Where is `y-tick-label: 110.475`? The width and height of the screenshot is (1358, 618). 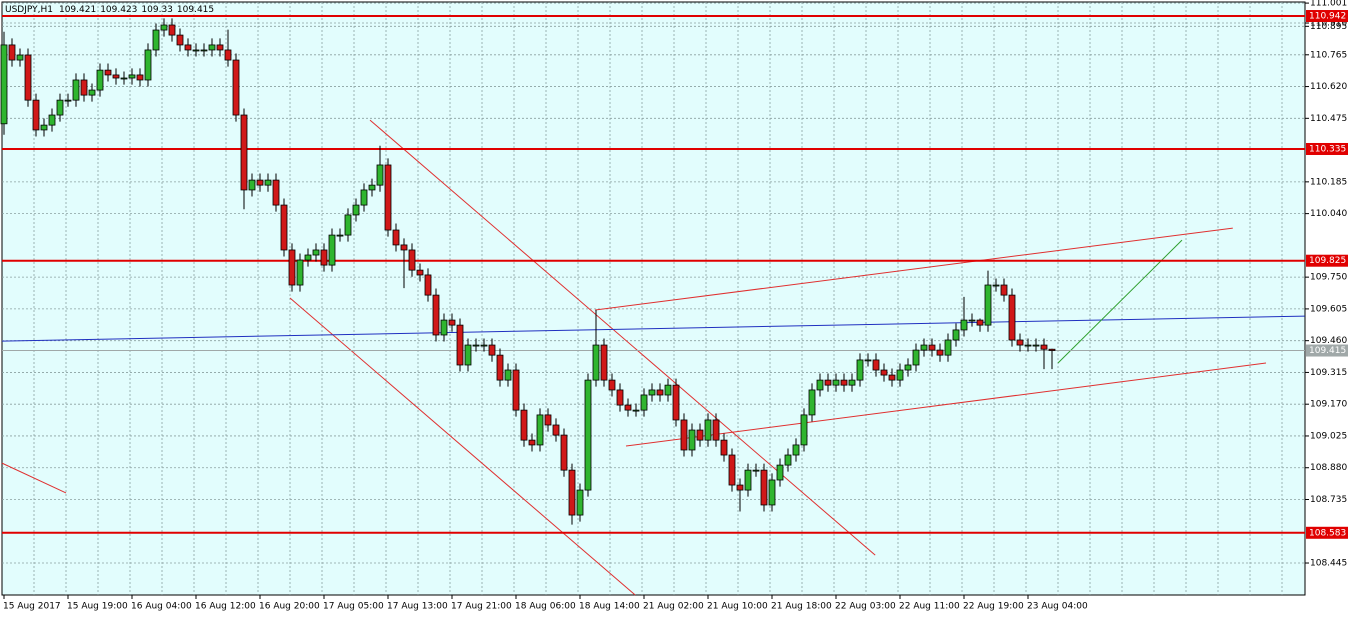
y-tick-label: 110.475 is located at coordinates (1328, 119).